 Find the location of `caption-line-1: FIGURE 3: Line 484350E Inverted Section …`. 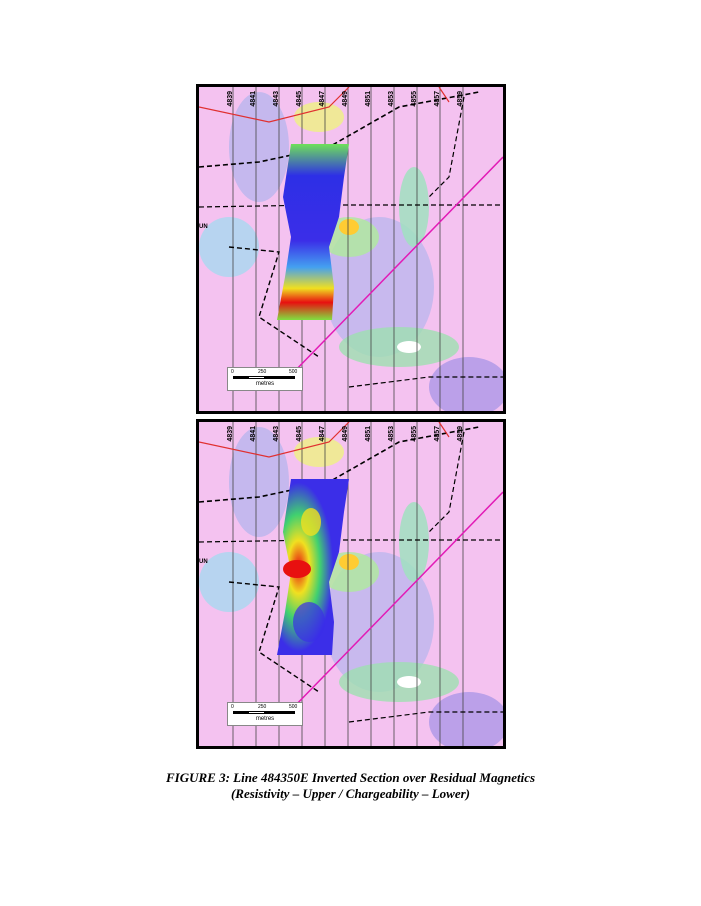

caption-line-1: FIGURE 3: Line 484350E Inverted Section … is located at coordinates (350, 777).